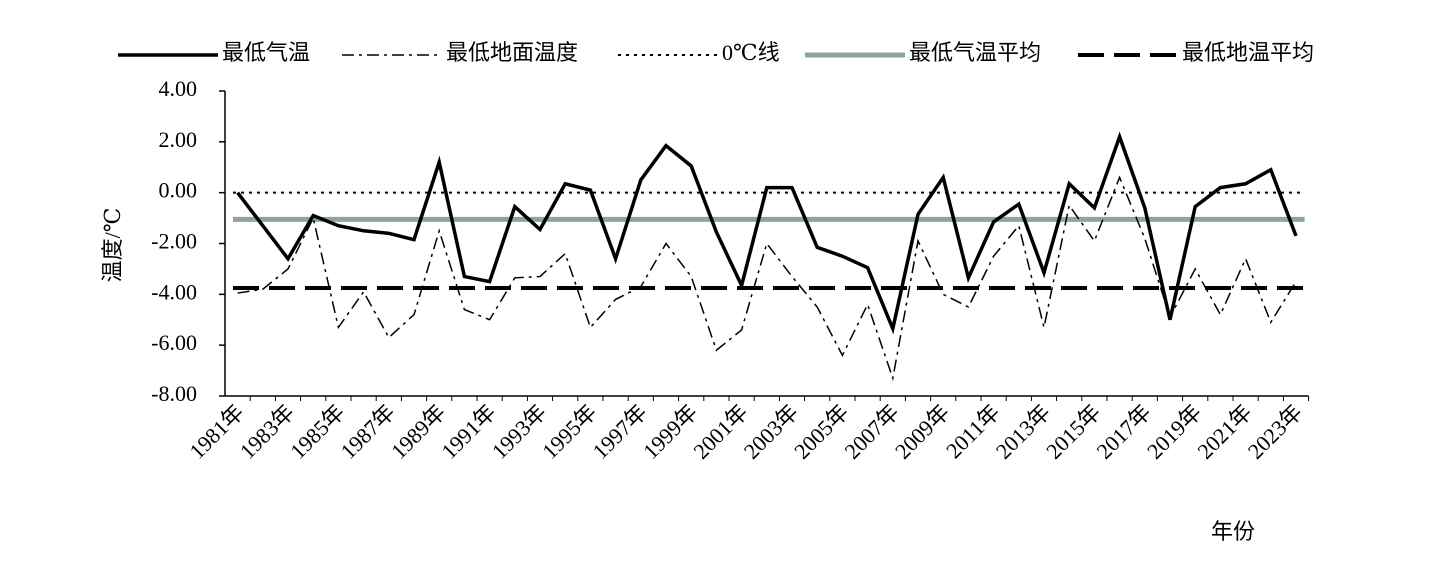  I want to click on x-tick-label: 2001年, so click(720, 431).